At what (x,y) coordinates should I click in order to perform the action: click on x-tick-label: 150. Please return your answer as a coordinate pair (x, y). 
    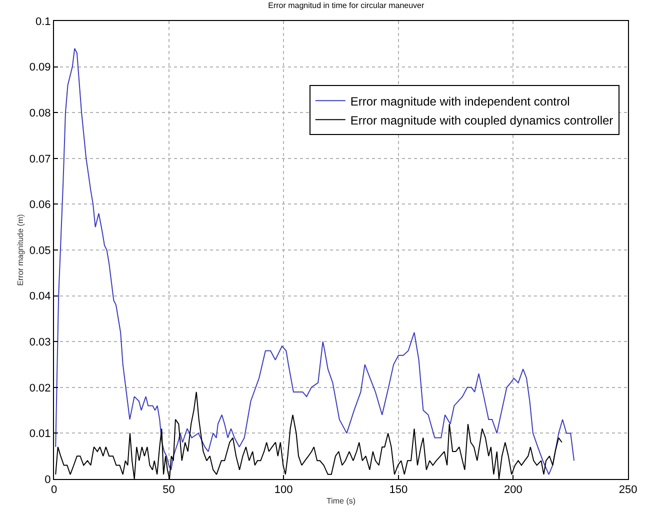
    Looking at the image, I should click on (398, 490).